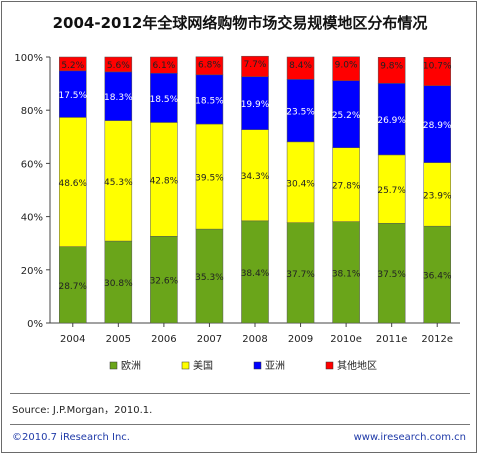  I want to click on data-label: 10.7%, so click(437, 66).